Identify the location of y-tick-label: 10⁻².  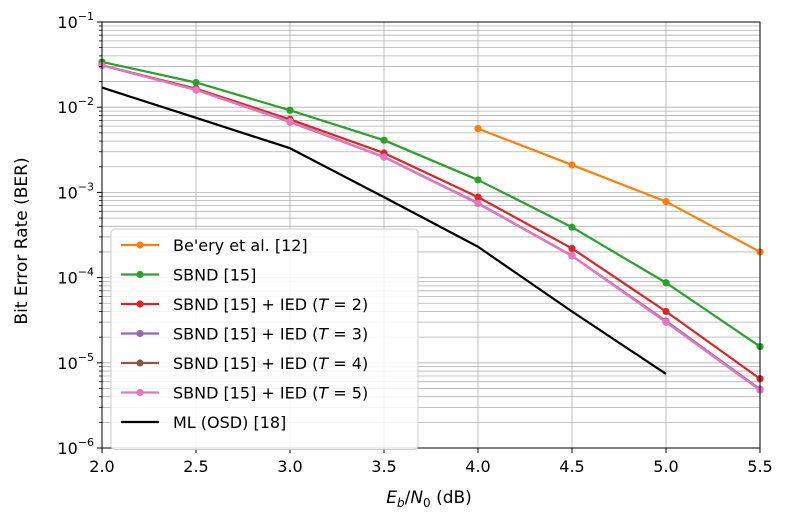
(75, 106).